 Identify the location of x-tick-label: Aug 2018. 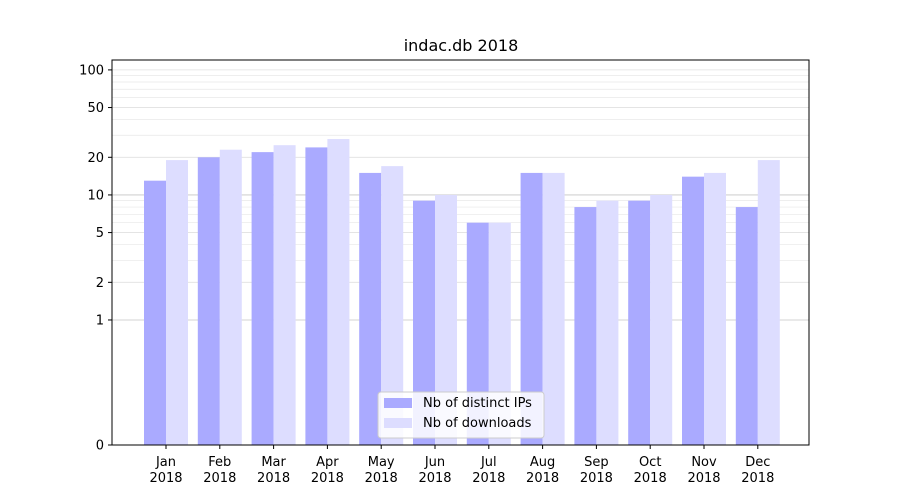
(542, 470).